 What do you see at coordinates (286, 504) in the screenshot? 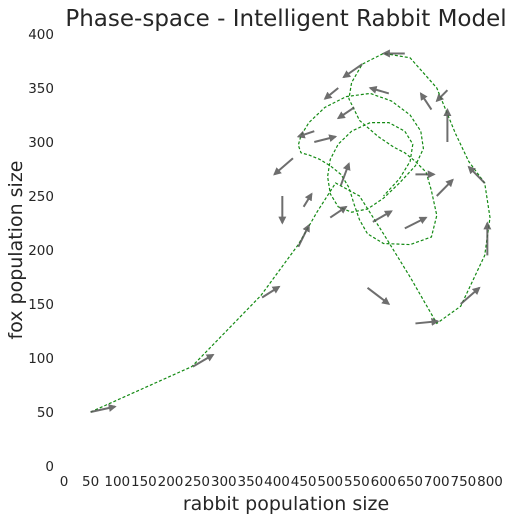
I see `x-axis-label: rabbit population size` at bounding box center [286, 504].